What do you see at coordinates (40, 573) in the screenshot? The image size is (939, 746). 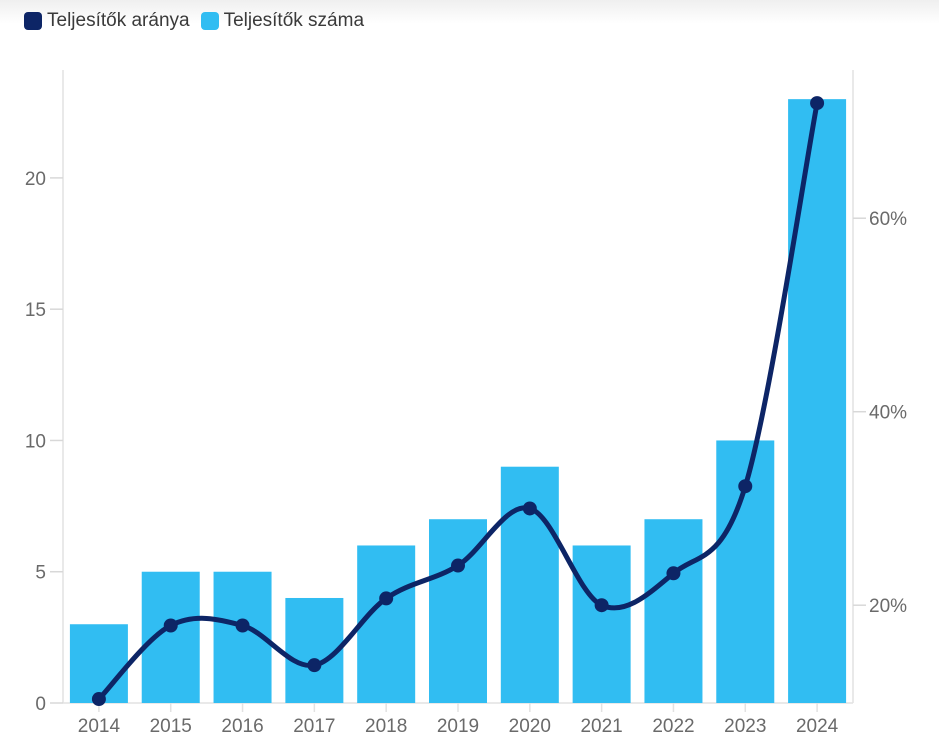 I see `left-axis-tick-label: 5` at bounding box center [40, 573].